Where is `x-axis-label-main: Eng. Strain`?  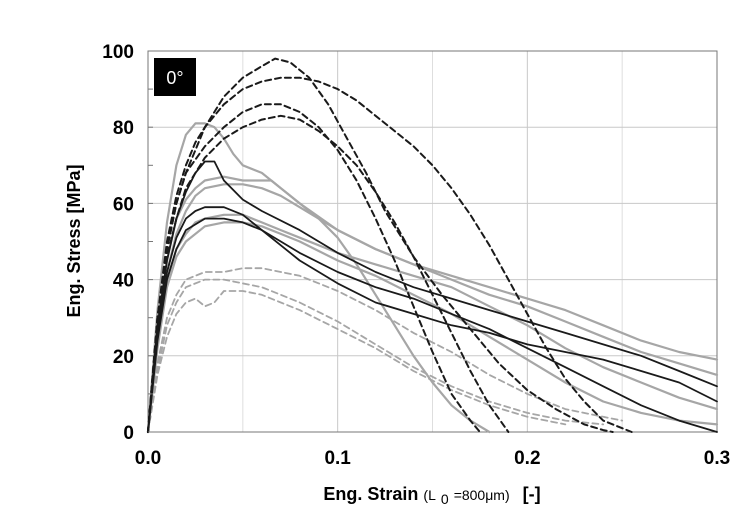
x-axis-label-main: Eng. Strain is located at coordinates (370, 494).